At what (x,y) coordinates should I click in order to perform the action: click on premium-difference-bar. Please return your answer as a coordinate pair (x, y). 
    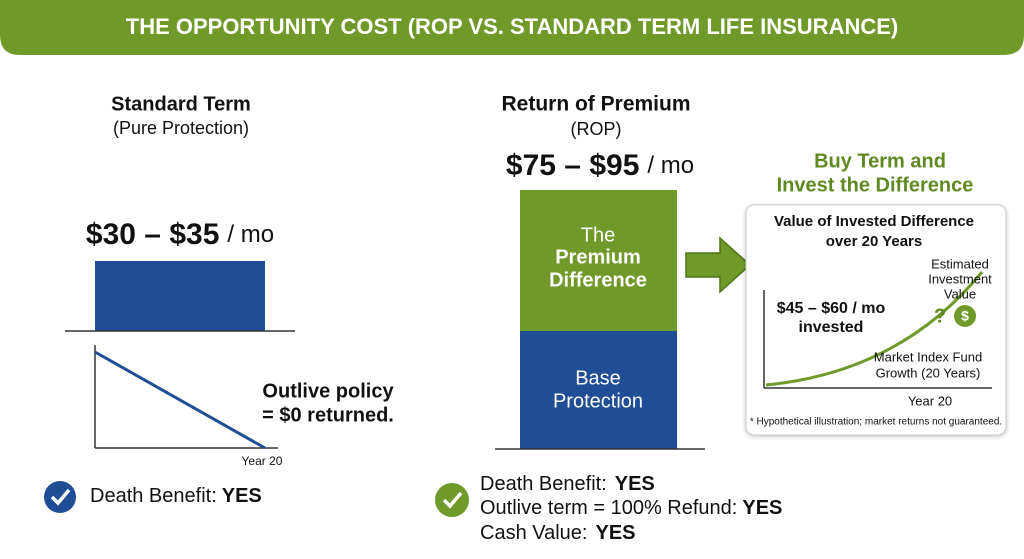
    Looking at the image, I should click on (598, 260).